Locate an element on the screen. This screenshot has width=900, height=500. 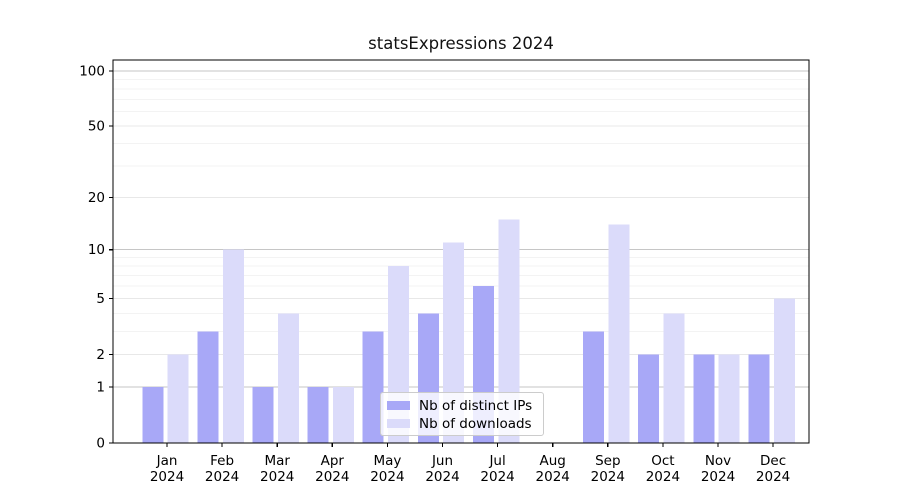
y-tick-label: 2 is located at coordinates (100, 355).